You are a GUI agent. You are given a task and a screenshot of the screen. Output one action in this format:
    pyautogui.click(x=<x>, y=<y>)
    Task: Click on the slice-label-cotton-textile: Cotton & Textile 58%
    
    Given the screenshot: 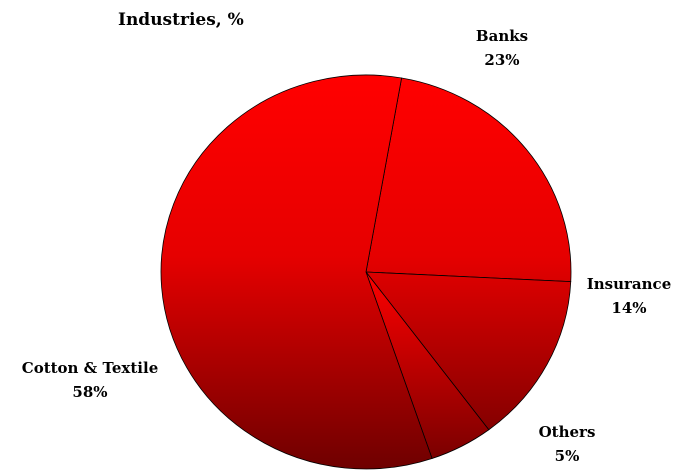 What is the action you would take?
    pyautogui.click(x=90, y=380)
    